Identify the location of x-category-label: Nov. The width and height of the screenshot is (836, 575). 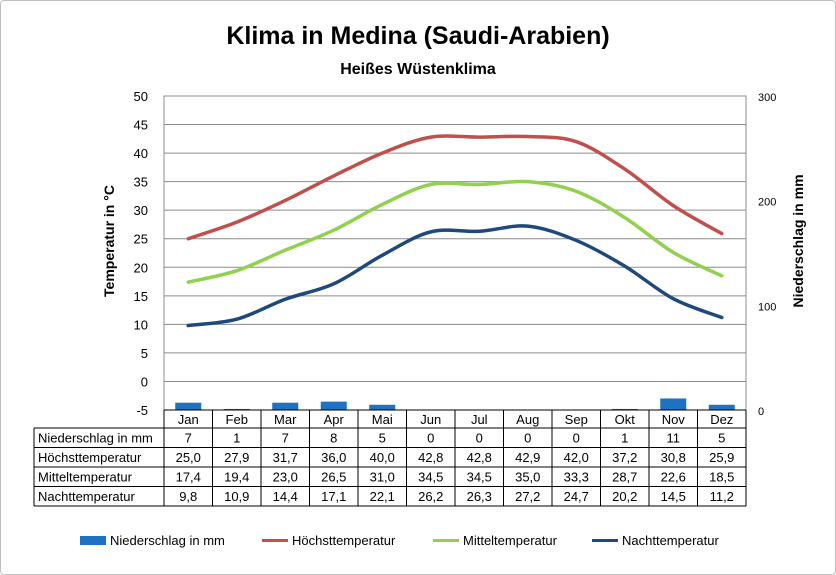
(674, 419).